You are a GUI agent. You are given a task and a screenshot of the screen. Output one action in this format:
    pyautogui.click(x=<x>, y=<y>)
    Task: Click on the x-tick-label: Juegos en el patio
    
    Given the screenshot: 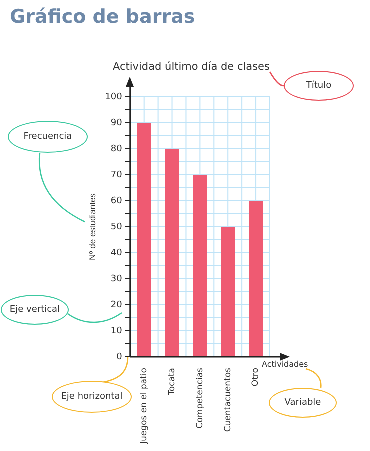 What is the action you would take?
    pyautogui.click(x=145, y=407)
    